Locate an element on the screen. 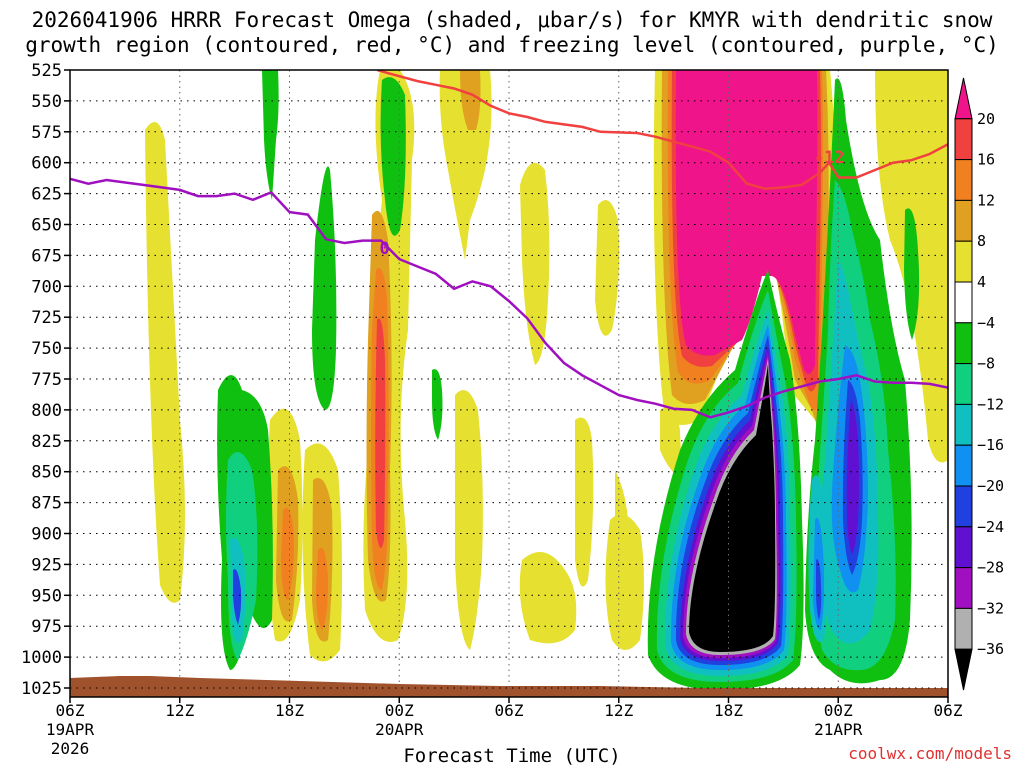 The image size is (1024, 768). colorbar-label: 12 is located at coordinates (986, 200).